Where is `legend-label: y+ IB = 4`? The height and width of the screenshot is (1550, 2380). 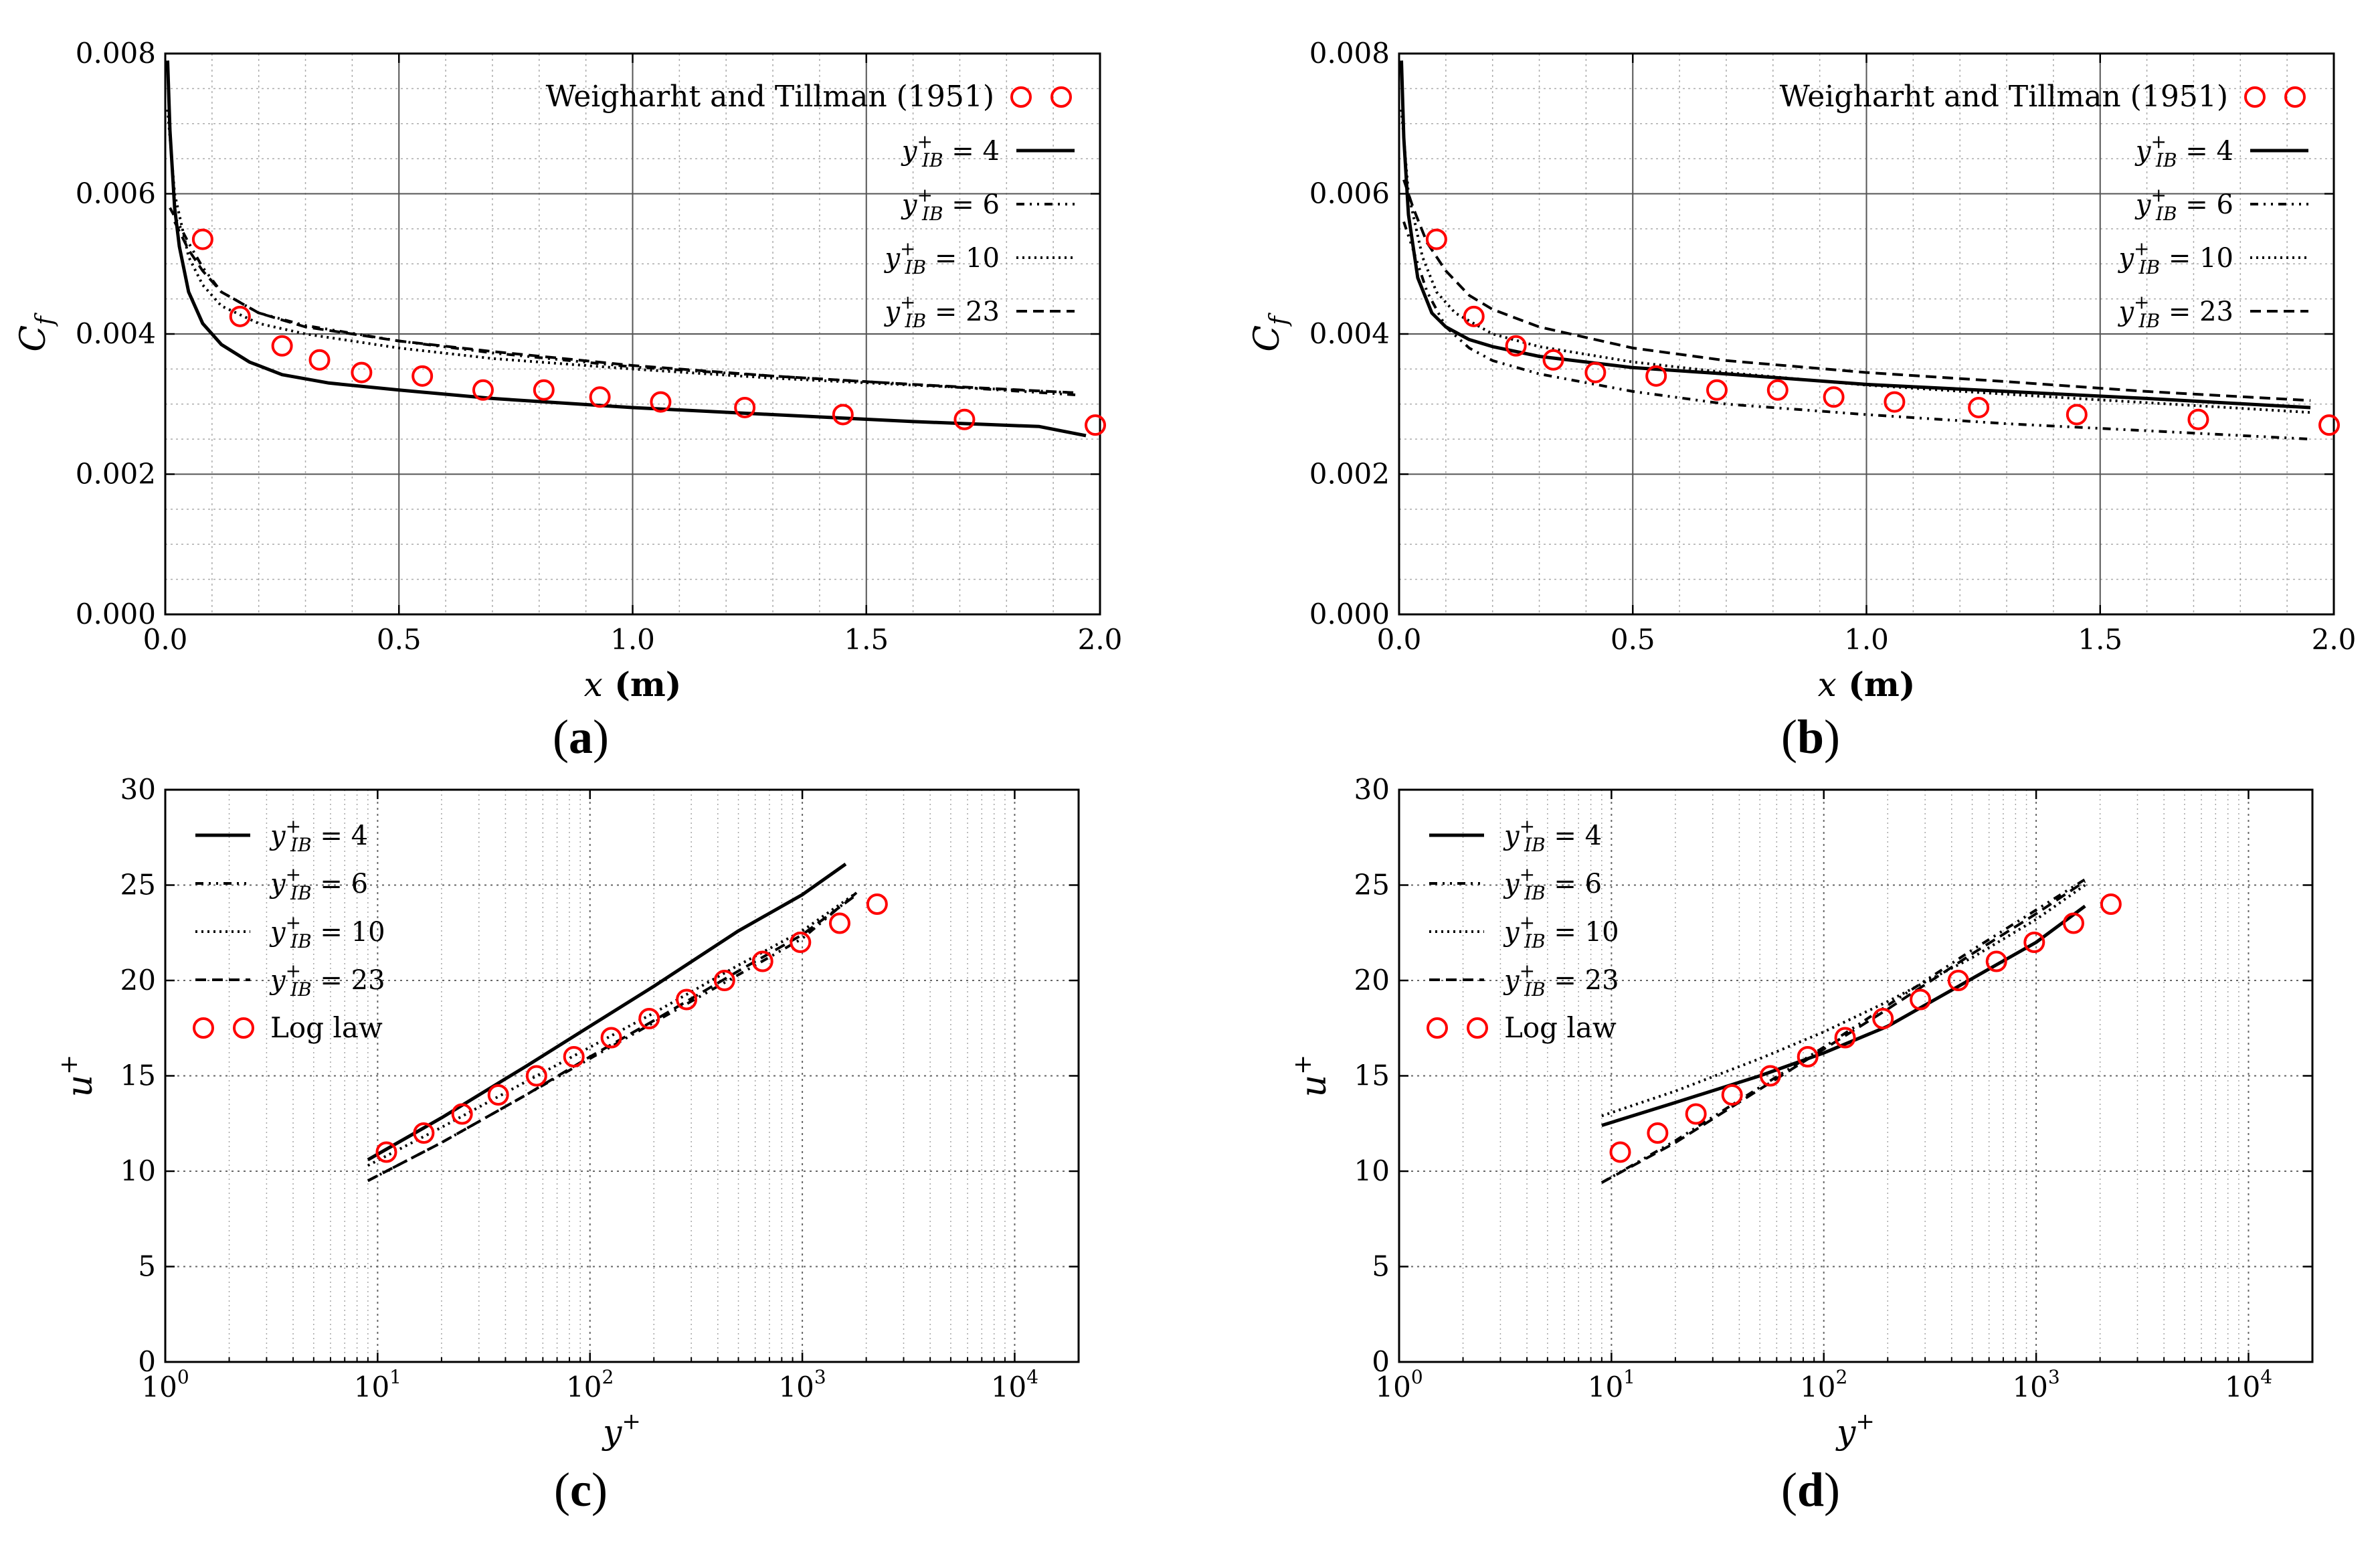
legend-label: y+ IB = 4 is located at coordinates (2183, 151).